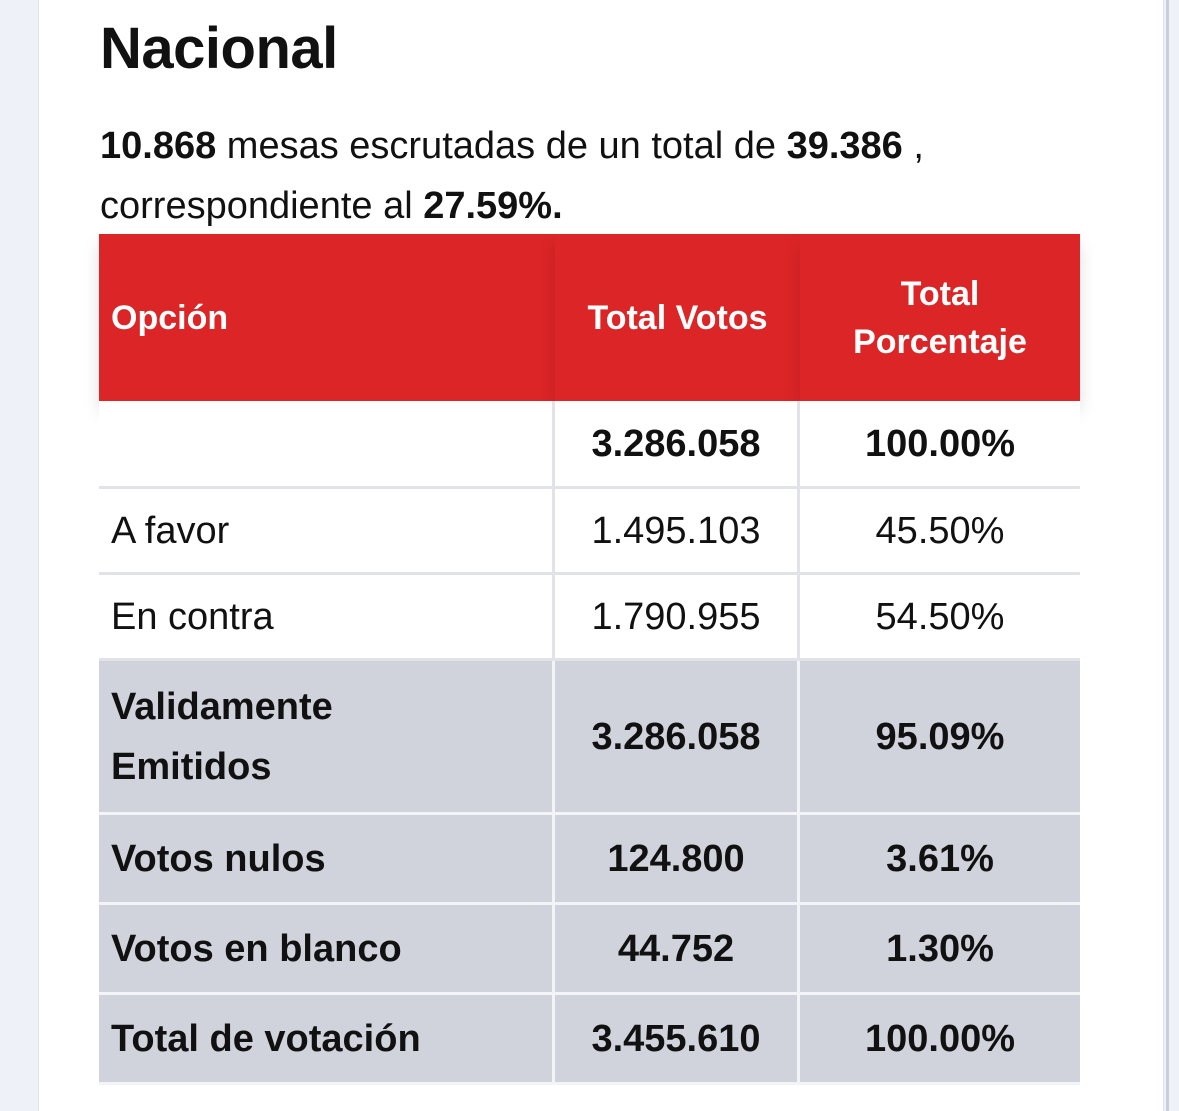 This screenshot has height=1111, width=1179. I want to click on table-row: En contra 1.790.955 54.50%, so click(589, 618).